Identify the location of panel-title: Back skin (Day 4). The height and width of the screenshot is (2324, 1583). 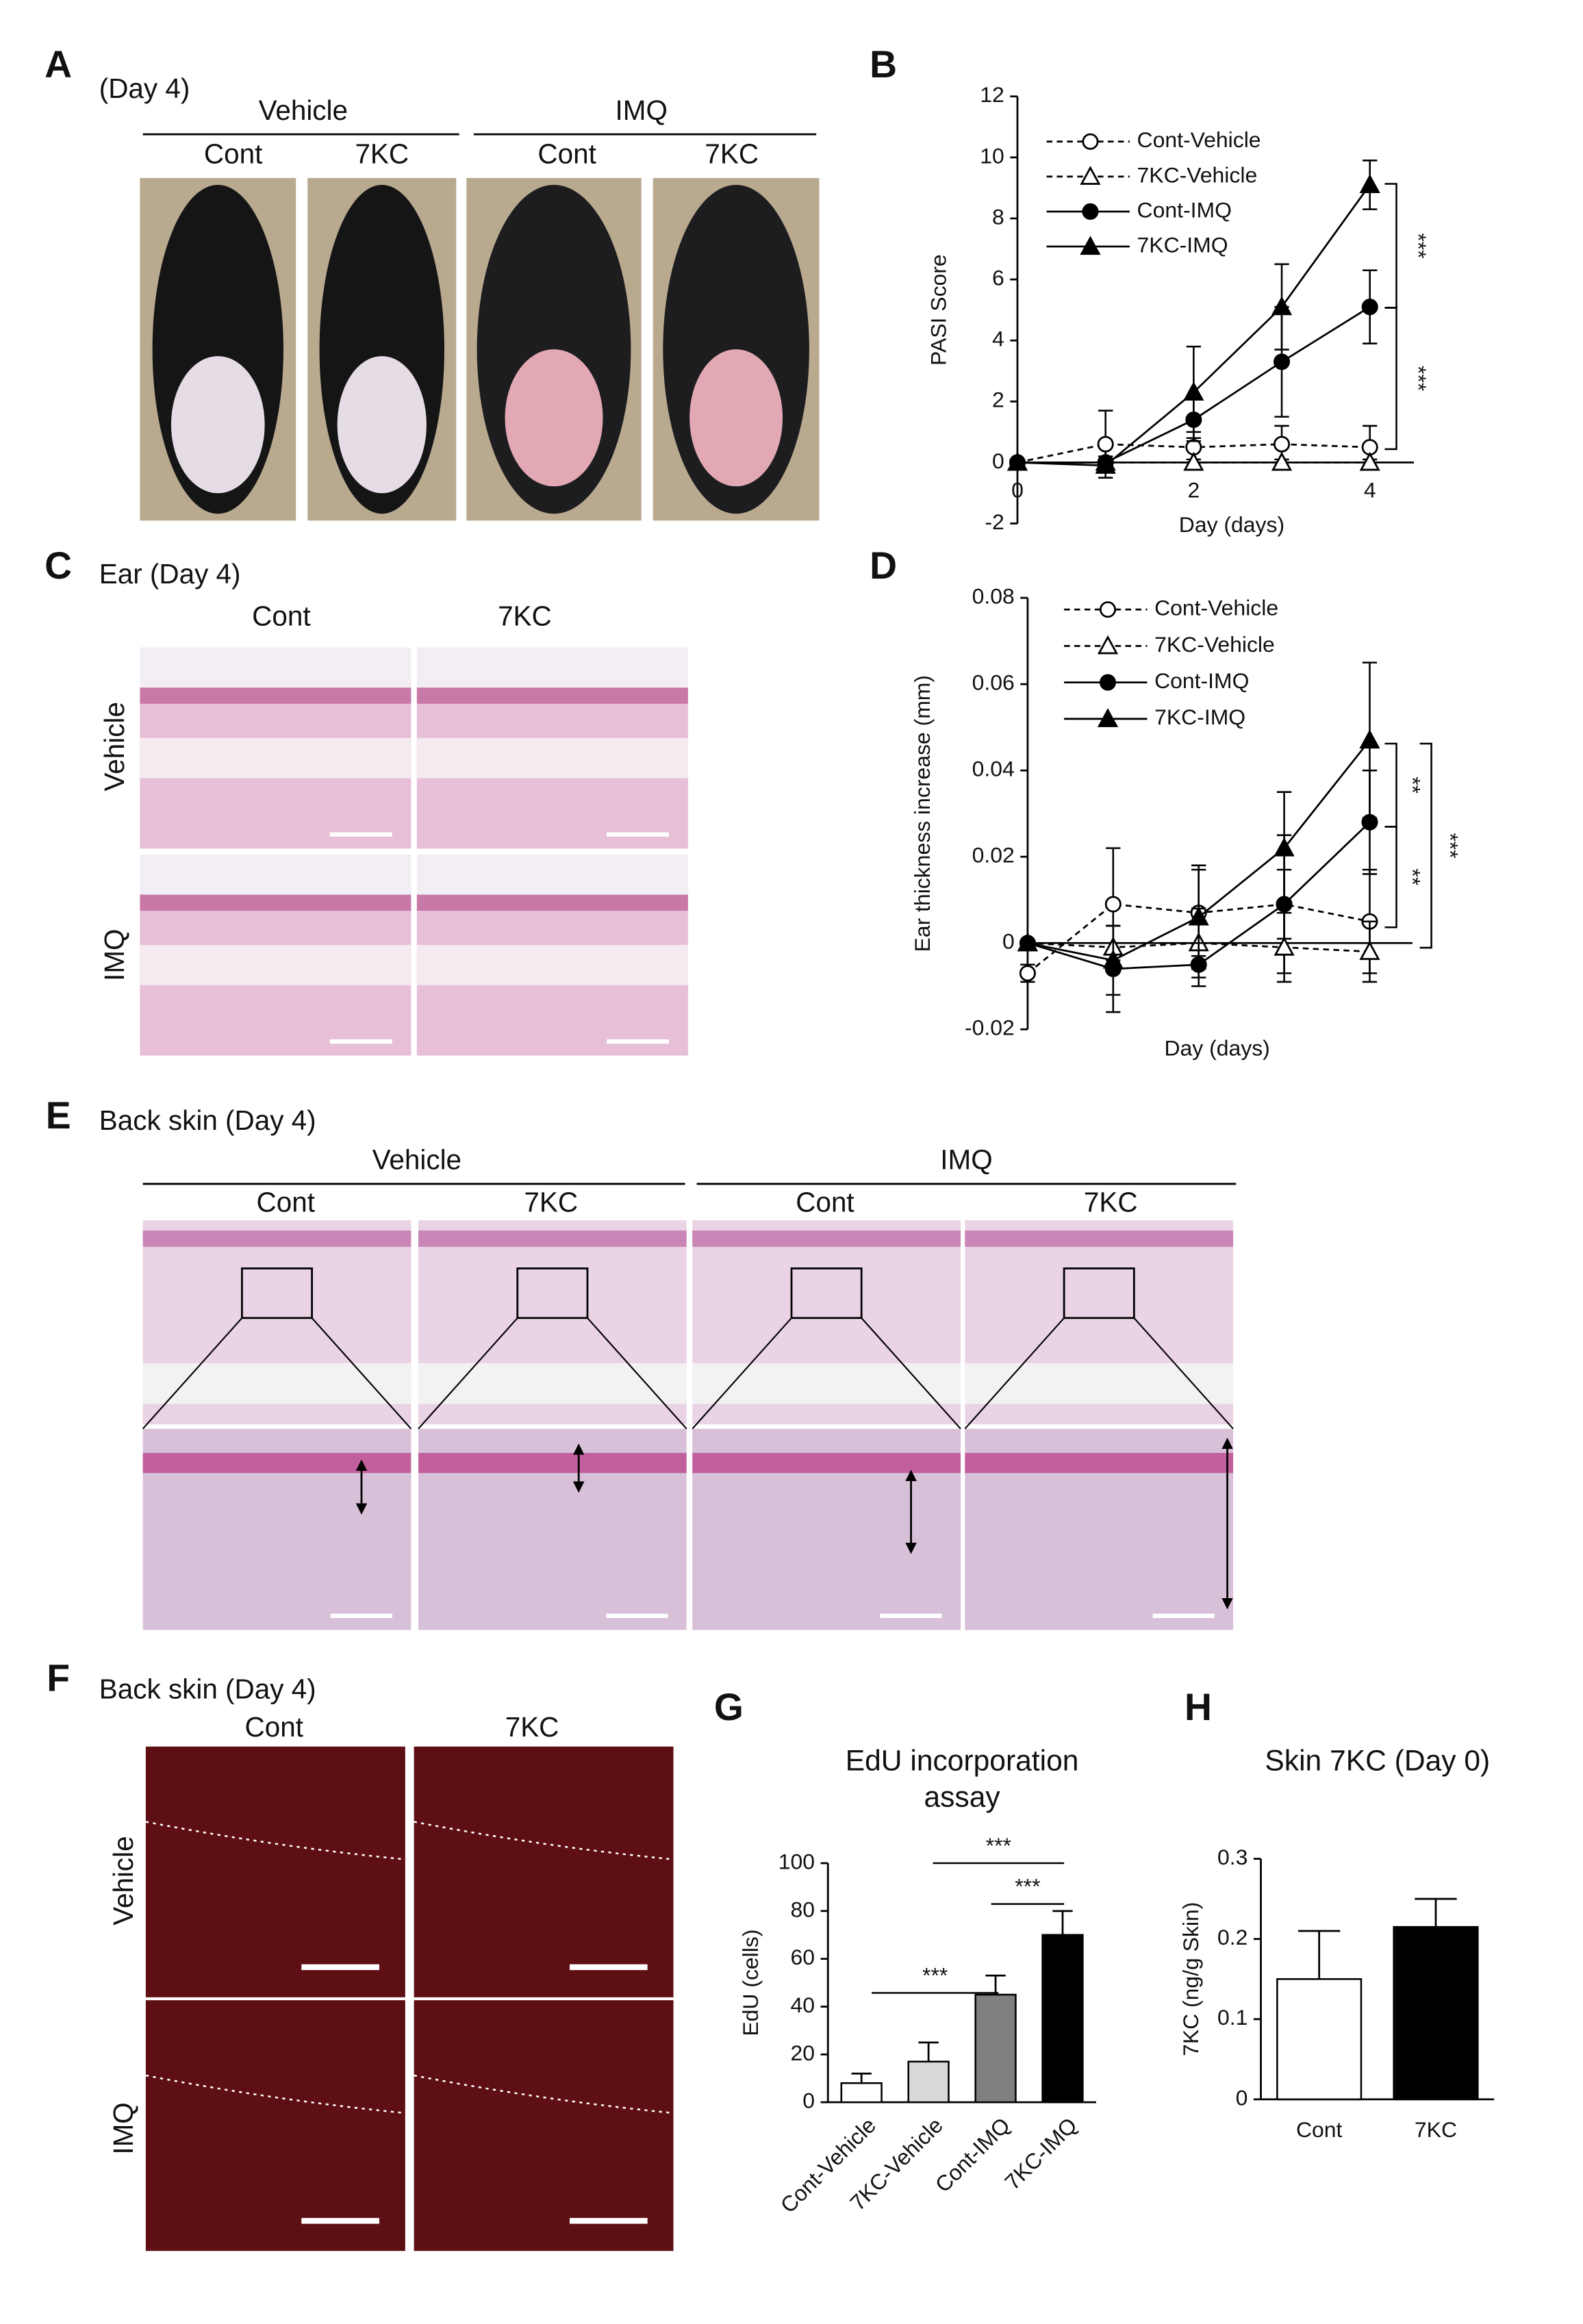
(207, 1689).